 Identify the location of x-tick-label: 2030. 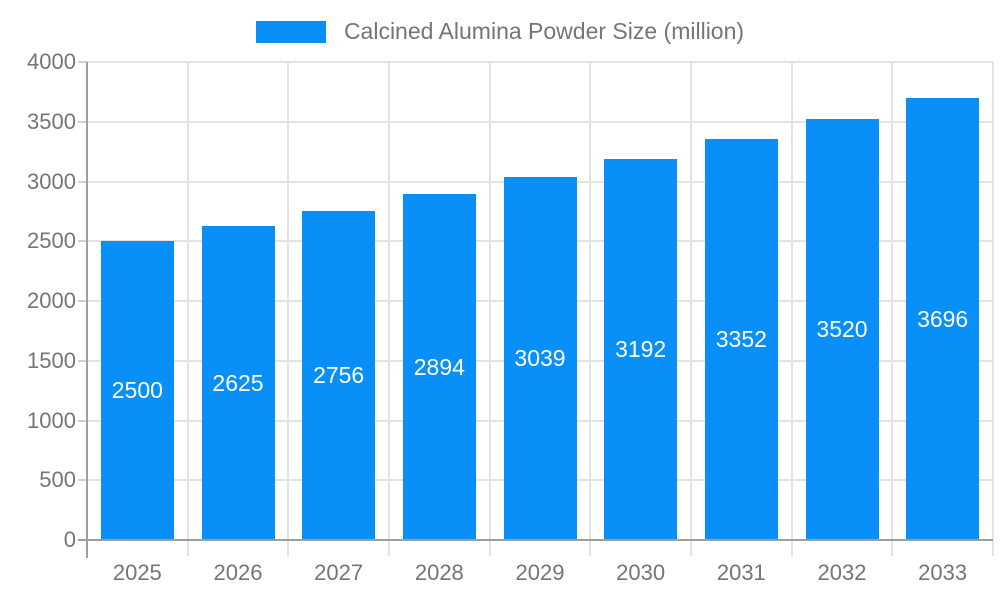
(641, 572).